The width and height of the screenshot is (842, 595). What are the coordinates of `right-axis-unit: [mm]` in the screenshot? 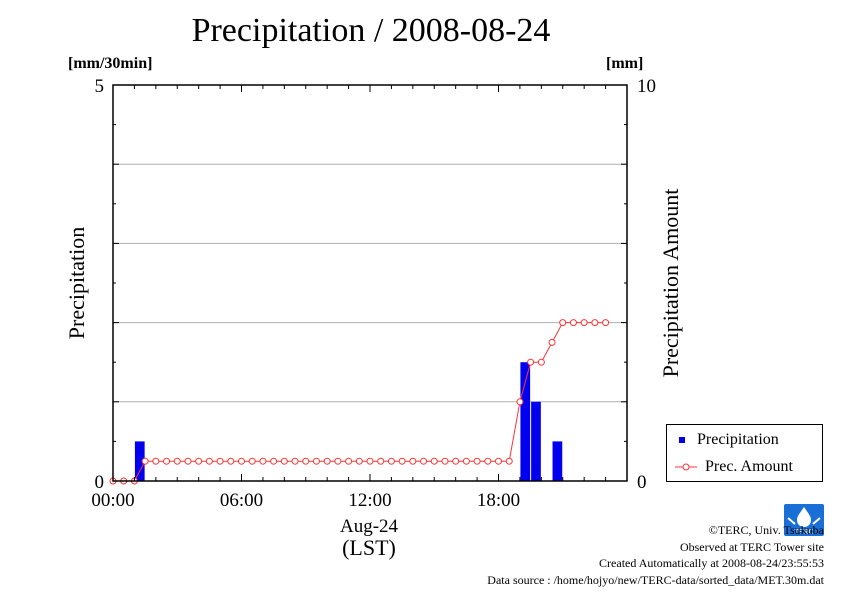 It's located at (625, 63).